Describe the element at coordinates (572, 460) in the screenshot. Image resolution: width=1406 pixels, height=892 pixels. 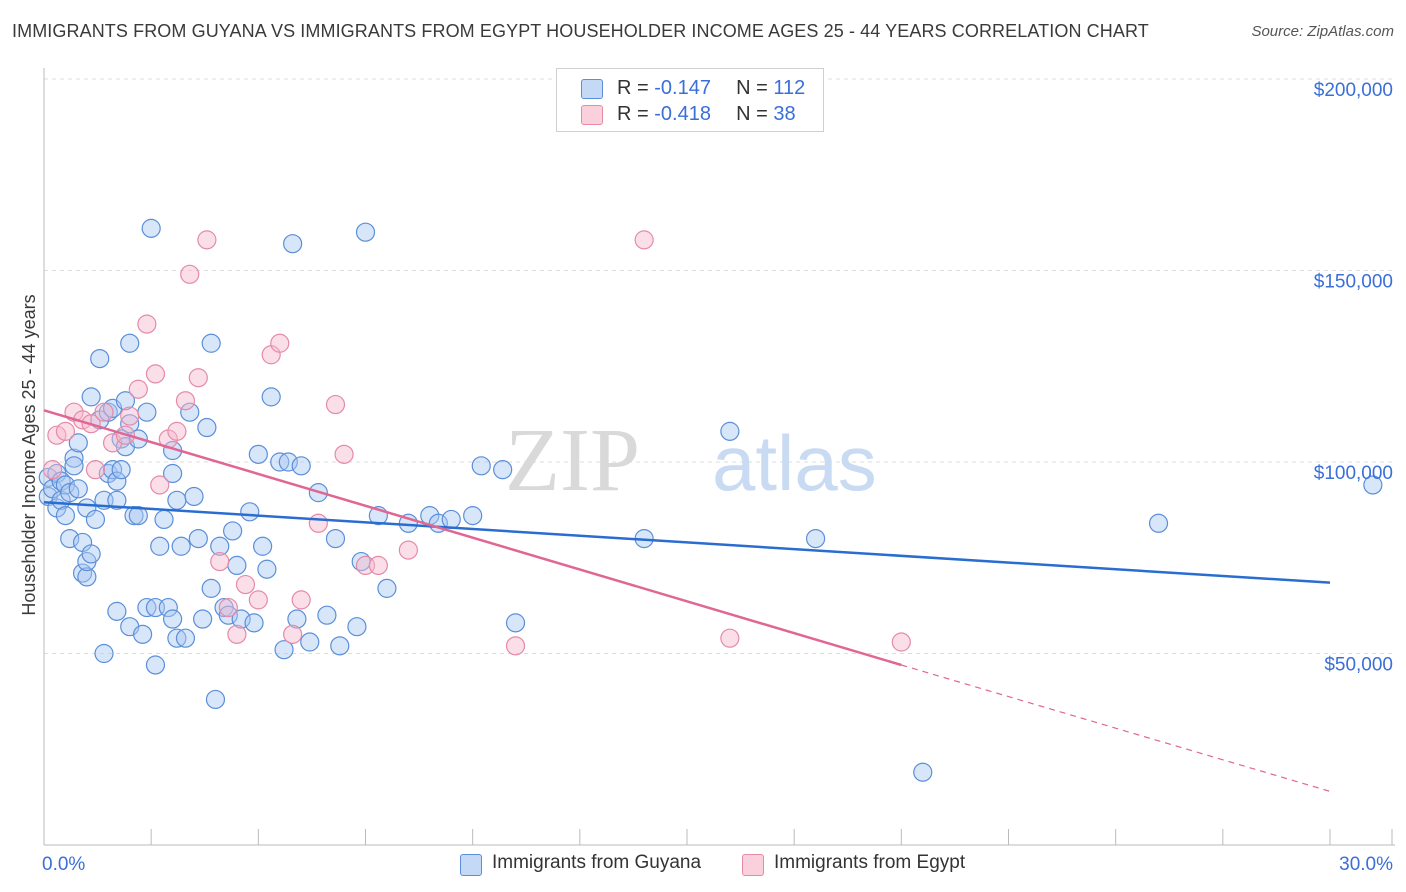
I see `watermark-zip: ZIP` at that location.